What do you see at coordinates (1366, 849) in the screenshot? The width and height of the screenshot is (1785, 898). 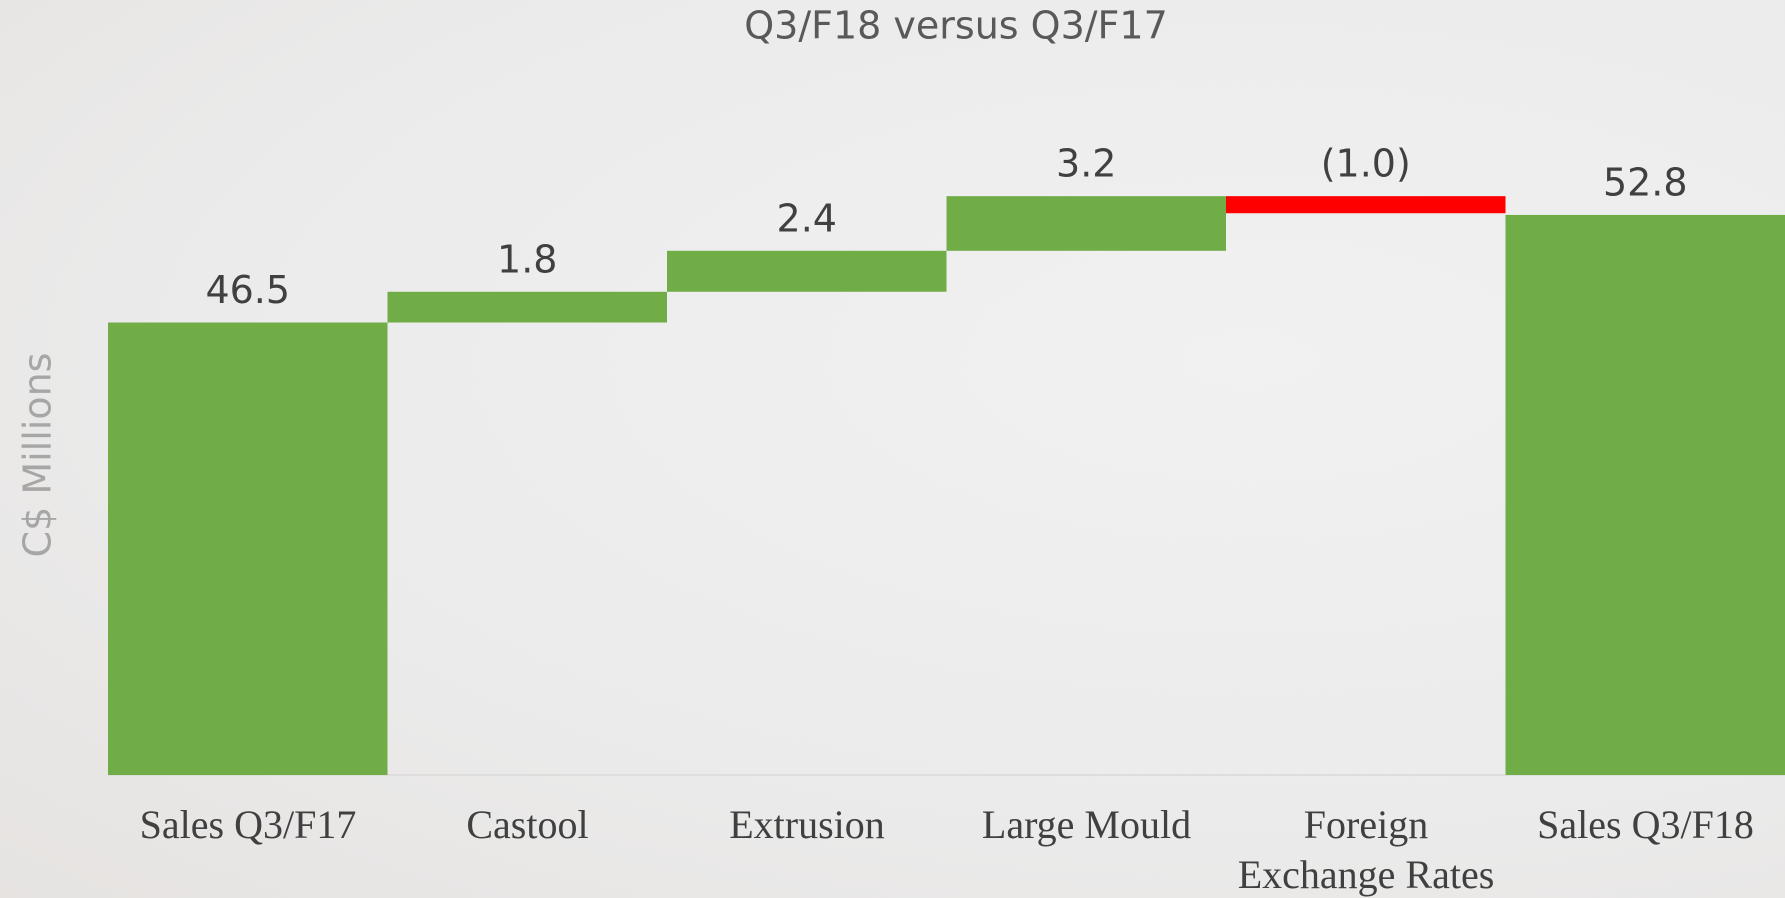 I see `x-tick-label: Foreign Exchange Rates` at bounding box center [1366, 849].